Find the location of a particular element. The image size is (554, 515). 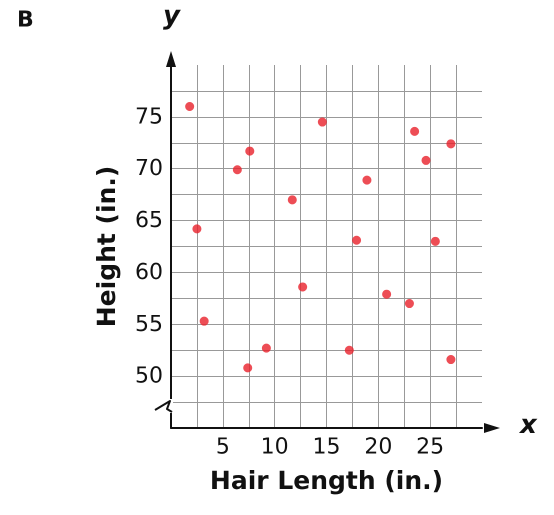

y-tick-label: 70 is located at coordinates (149, 169).